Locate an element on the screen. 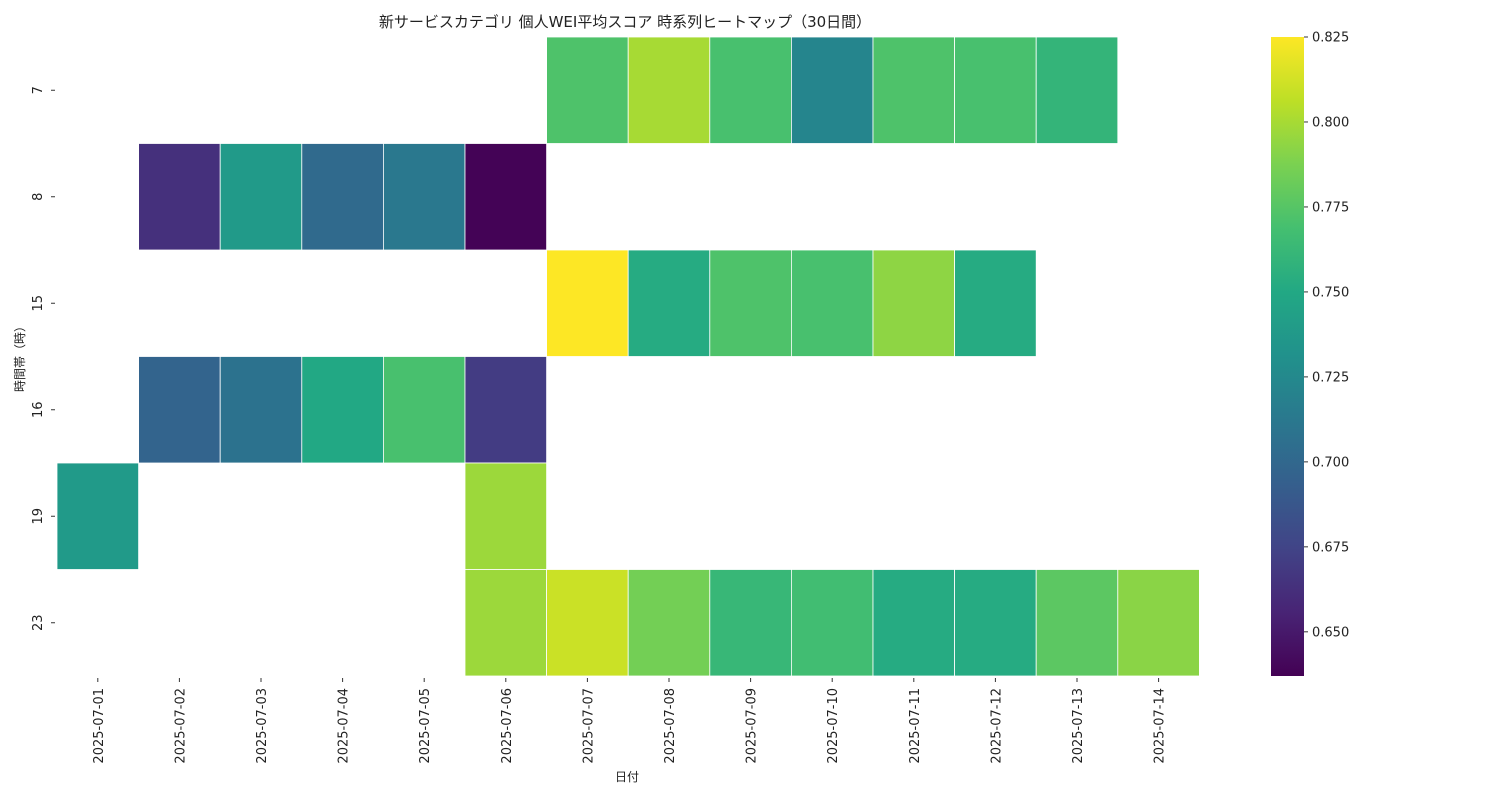 Image resolution: width=1500 pixels, height=800 pixels. x-tick-label: 2025-07-04 is located at coordinates (344, 726).